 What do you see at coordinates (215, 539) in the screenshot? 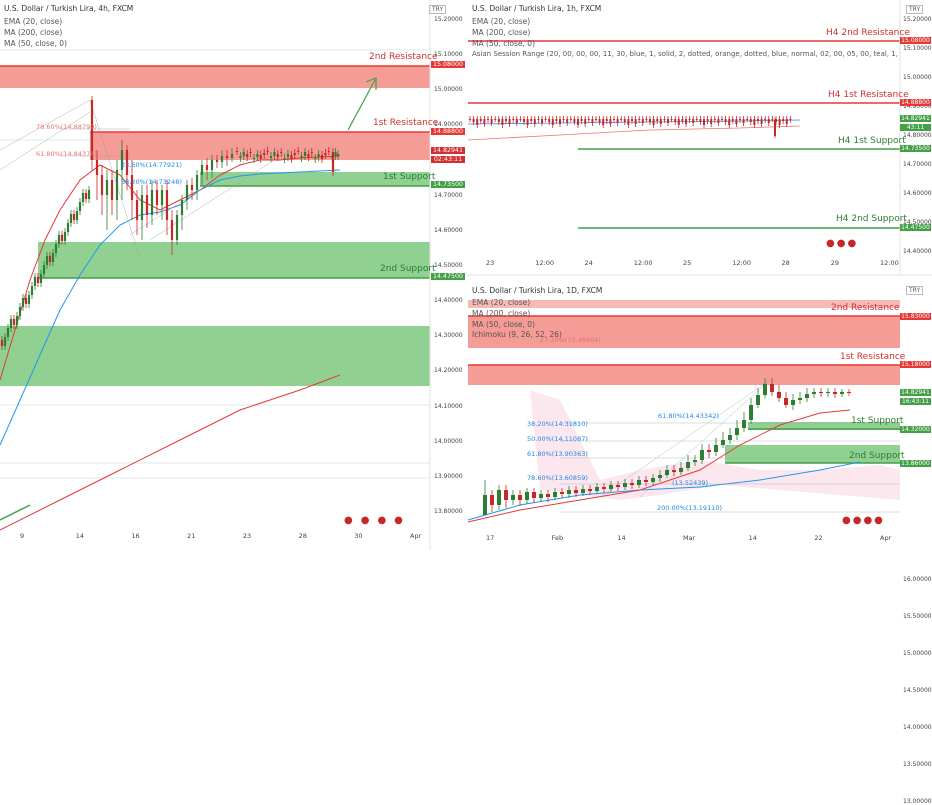
I see `x-axis-4h: 9 14 16 21 23 28 30 Apr` at bounding box center [215, 539].